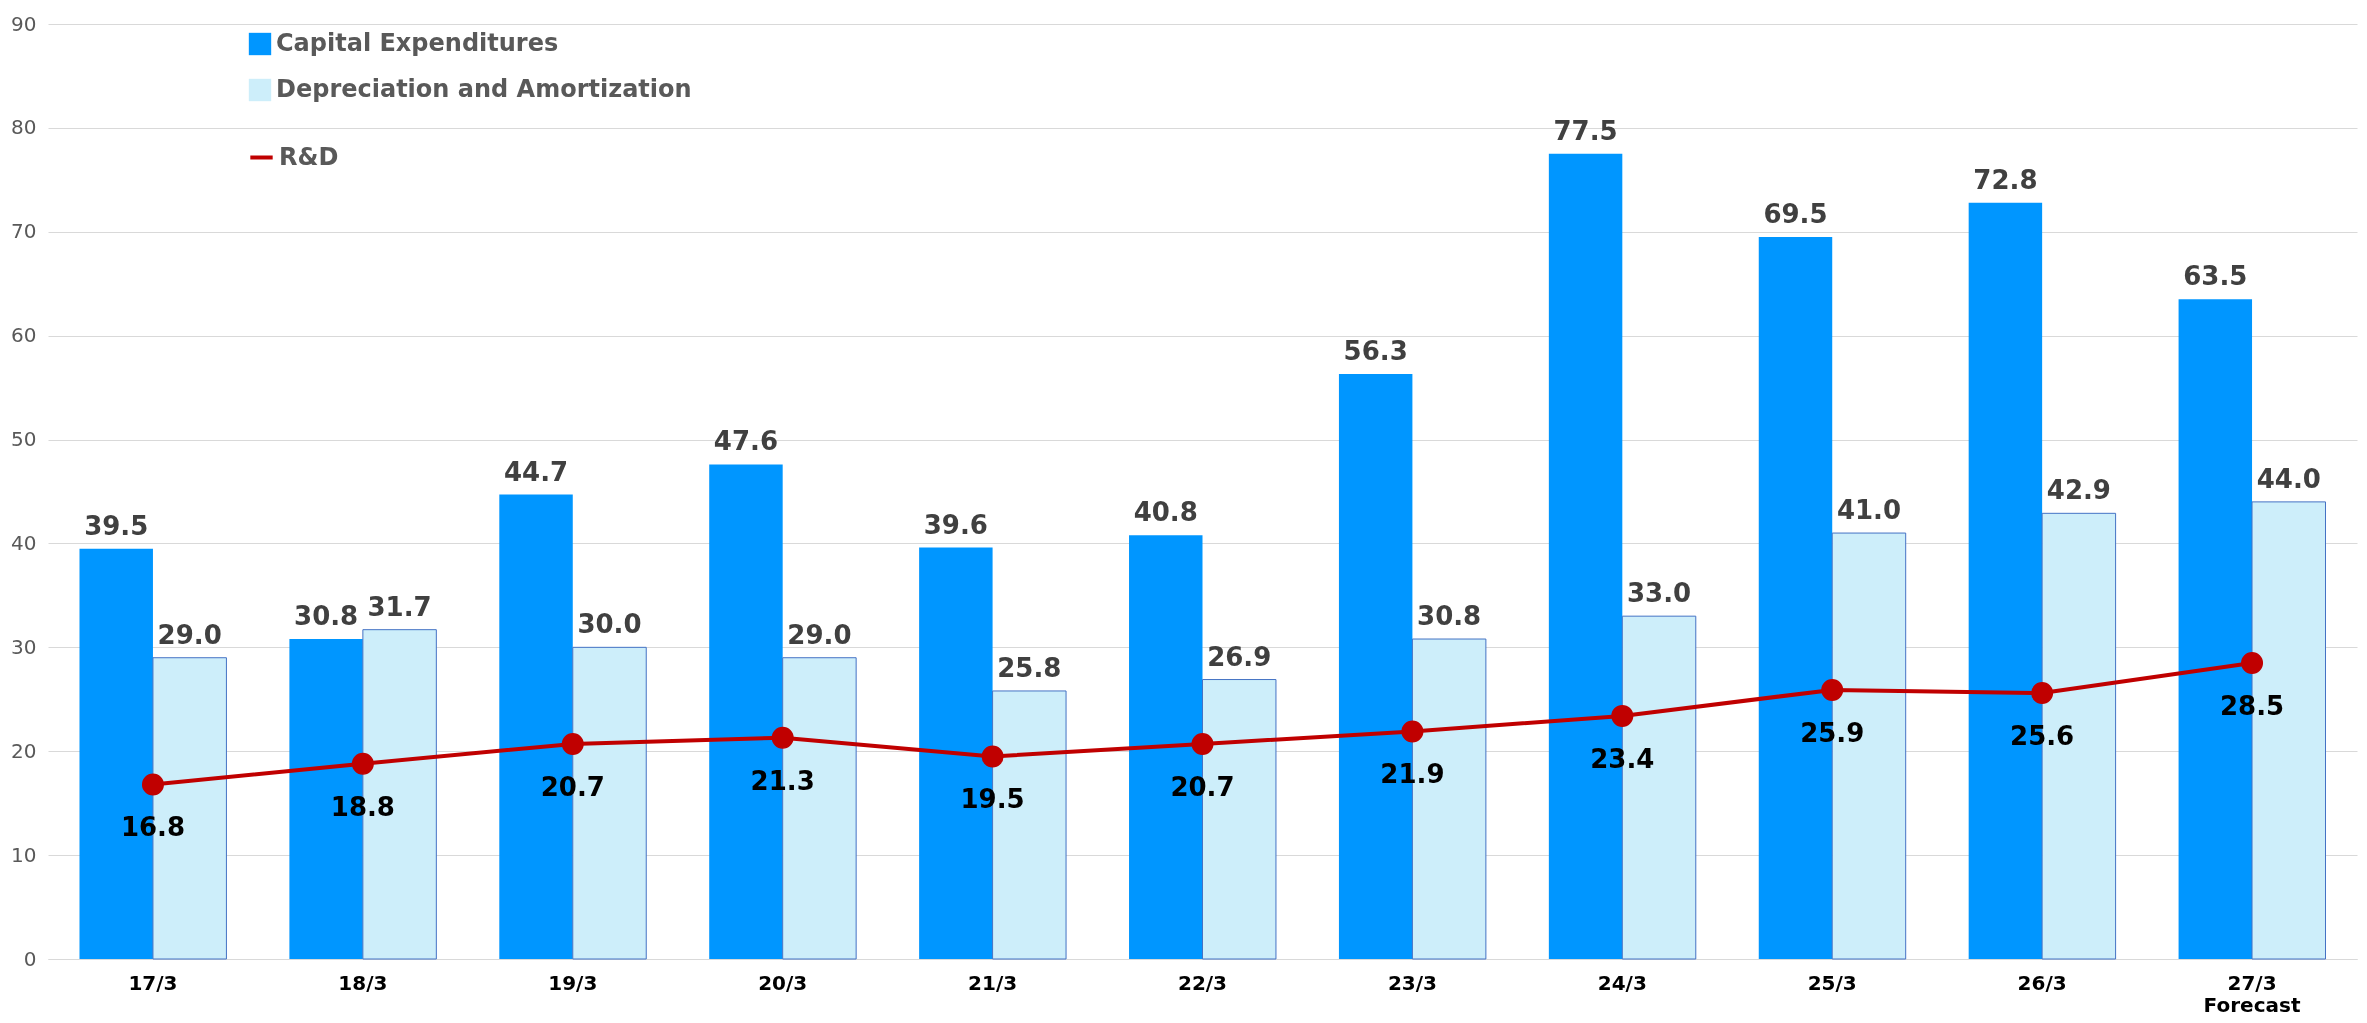 The image size is (2367, 1023). I want to click on data-label: 30.0, so click(609, 624).